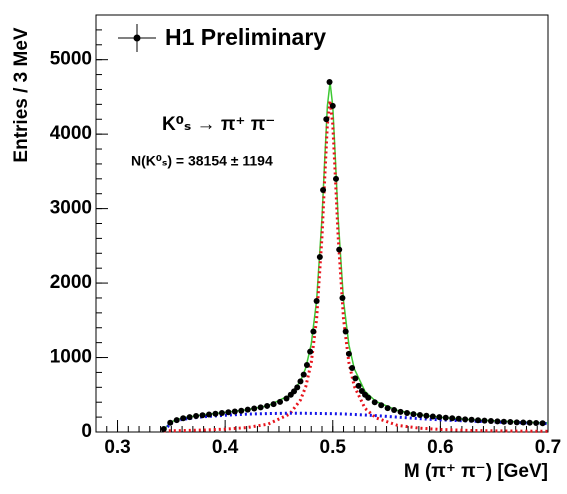 The image size is (567, 494). I want to click on y-tick-label: 1000, so click(71, 357).